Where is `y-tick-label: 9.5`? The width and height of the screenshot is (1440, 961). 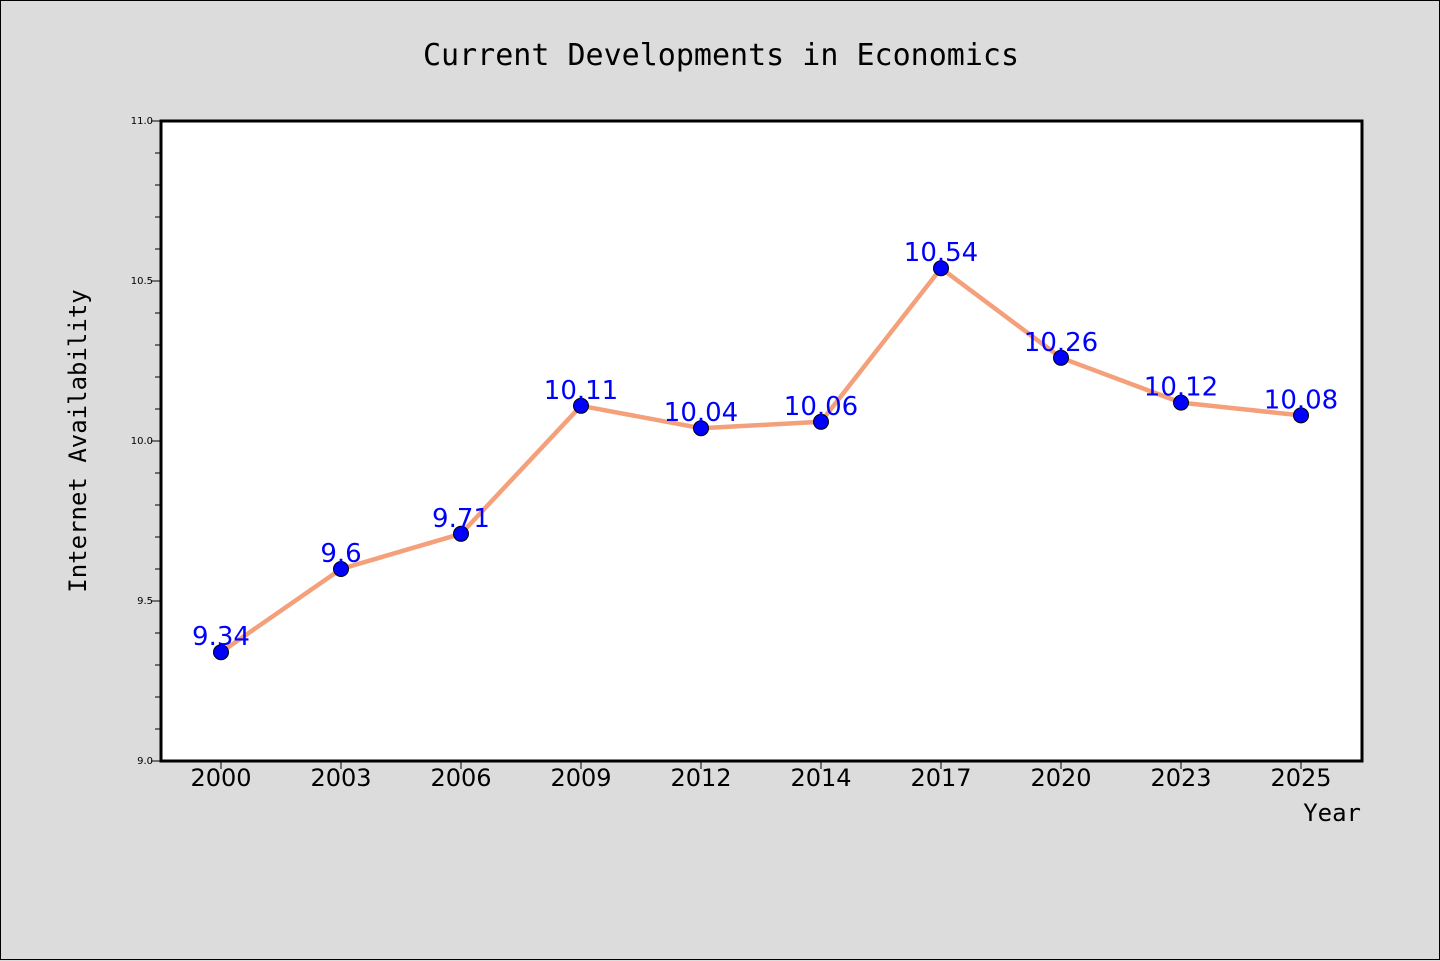 y-tick-label: 9.5 is located at coordinates (145, 601).